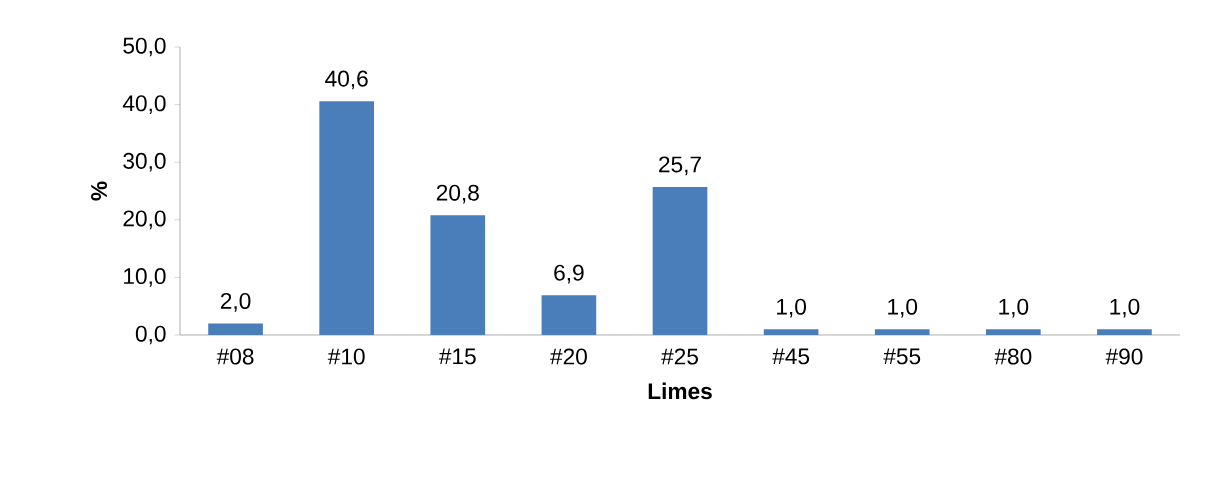 Image resolution: width=1207 pixels, height=479 pixels. Describe the element at coordinates (791, 356) in the screenshot. I see `x-tick-label: #45` at that location.